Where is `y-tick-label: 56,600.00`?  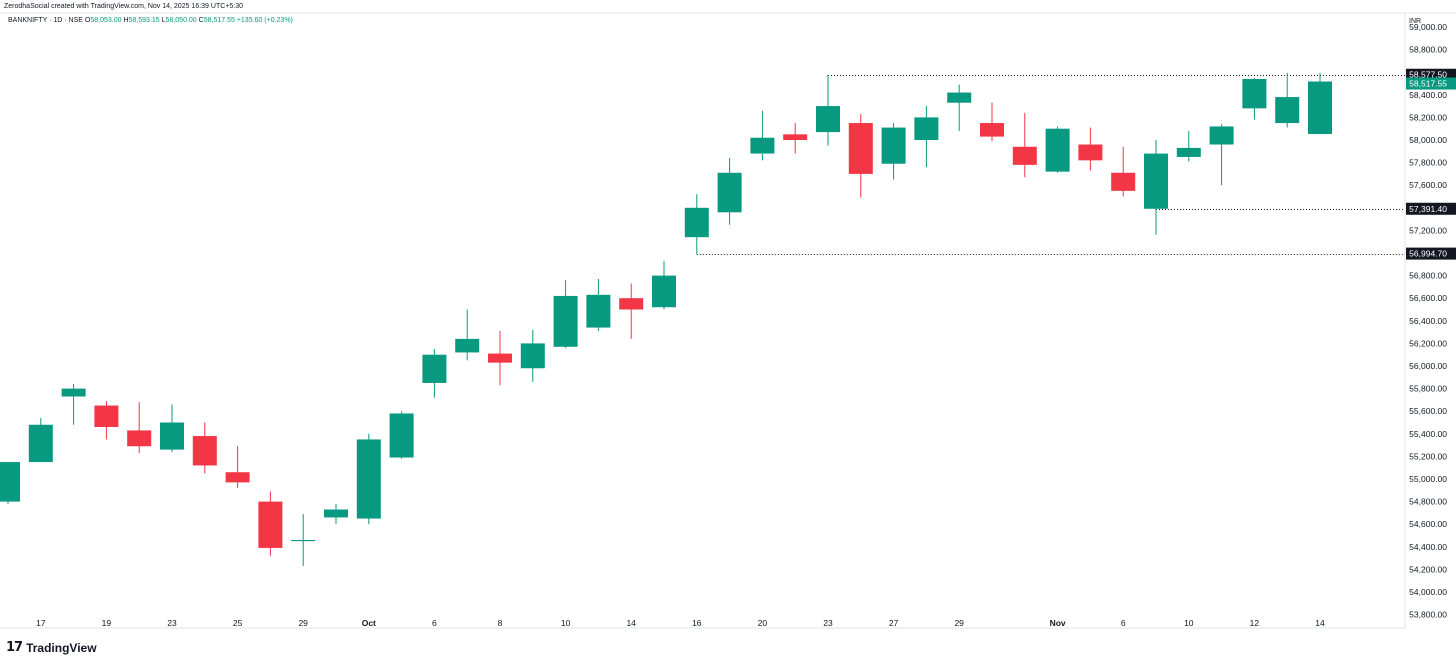 y-tick-label: 56,600.00 is located at coordinates (1428, 298).